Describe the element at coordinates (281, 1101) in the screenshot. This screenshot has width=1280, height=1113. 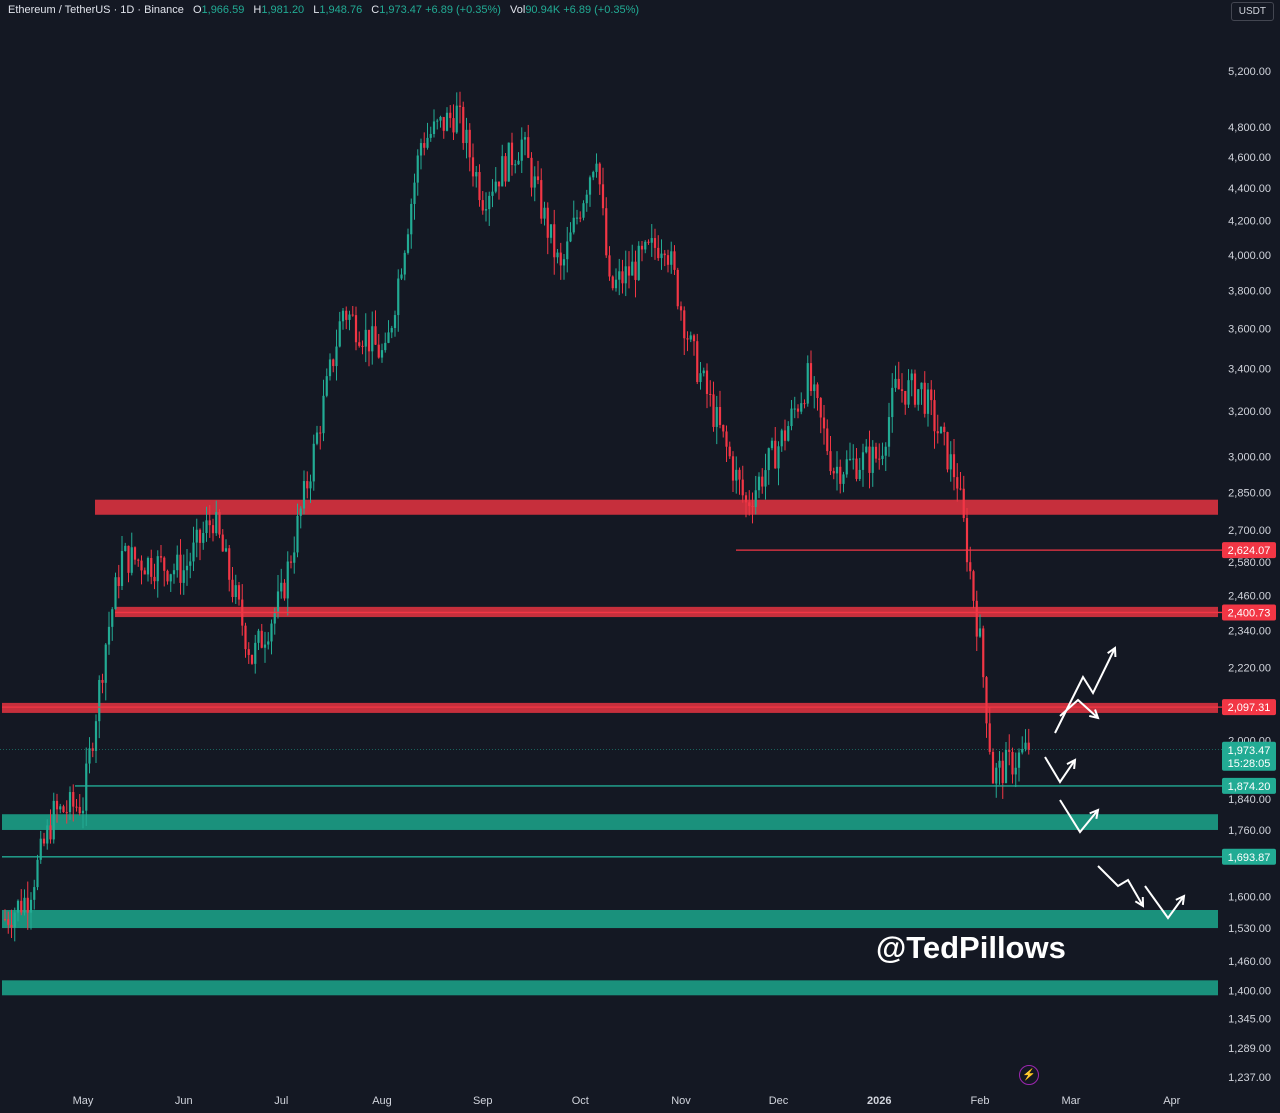
I see `x-tick-label: Jul` at that location.